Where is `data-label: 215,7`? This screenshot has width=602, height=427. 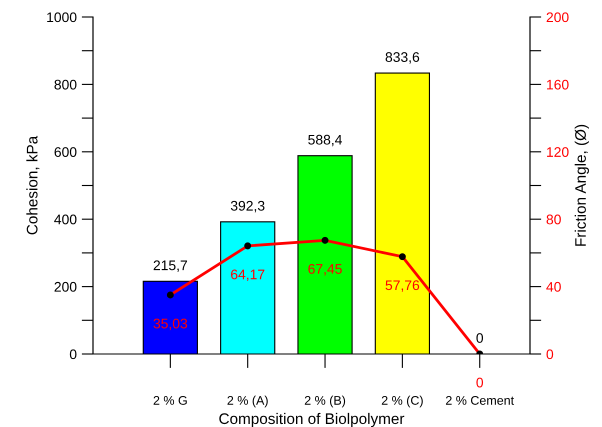 data-label: 215,7 is located at coordinates (171, 266).